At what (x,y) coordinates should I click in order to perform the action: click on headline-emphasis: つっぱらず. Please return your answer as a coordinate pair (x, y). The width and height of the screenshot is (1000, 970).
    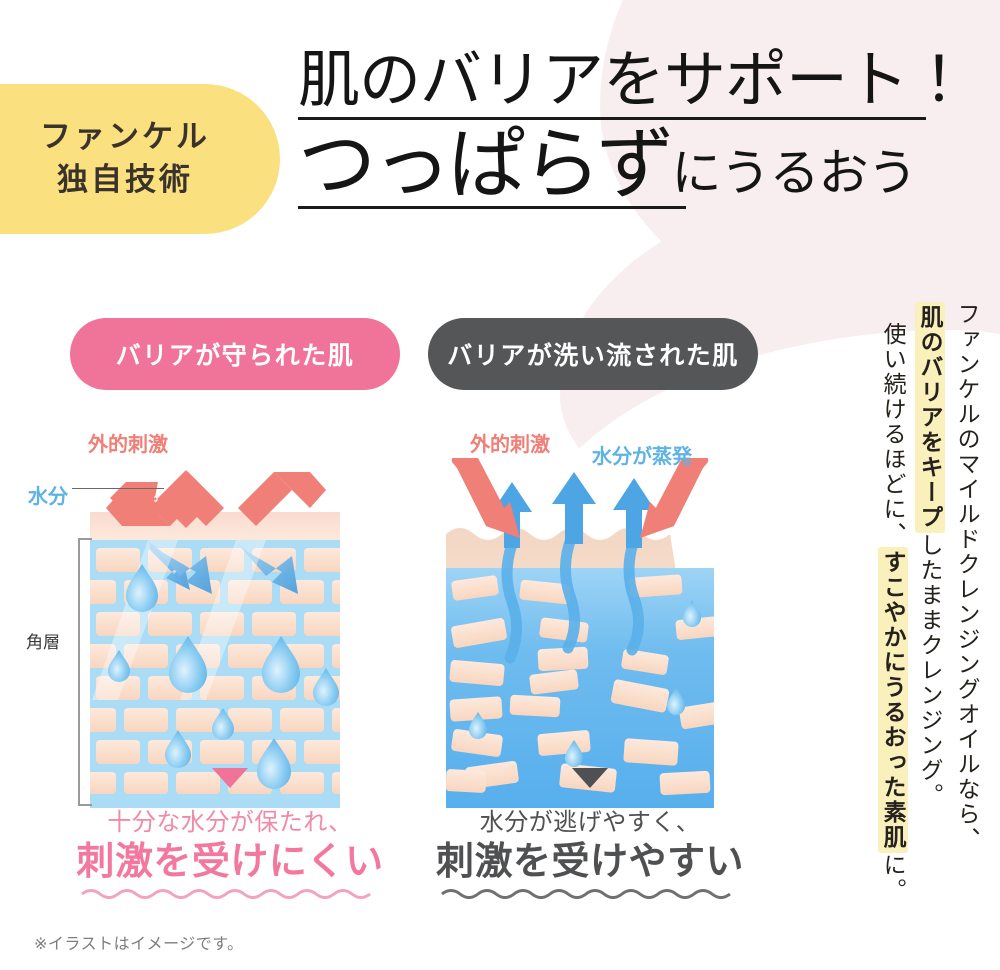
    Looking at the image, I should click on (486, 164).